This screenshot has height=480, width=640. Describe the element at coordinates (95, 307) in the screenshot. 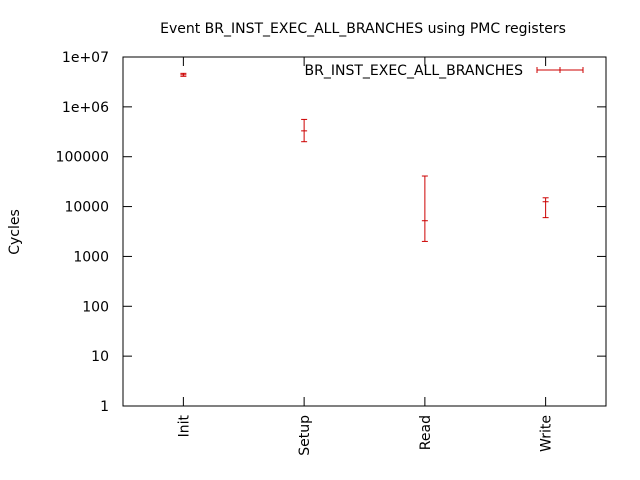

I see `y-tick-label: 100` at that location.